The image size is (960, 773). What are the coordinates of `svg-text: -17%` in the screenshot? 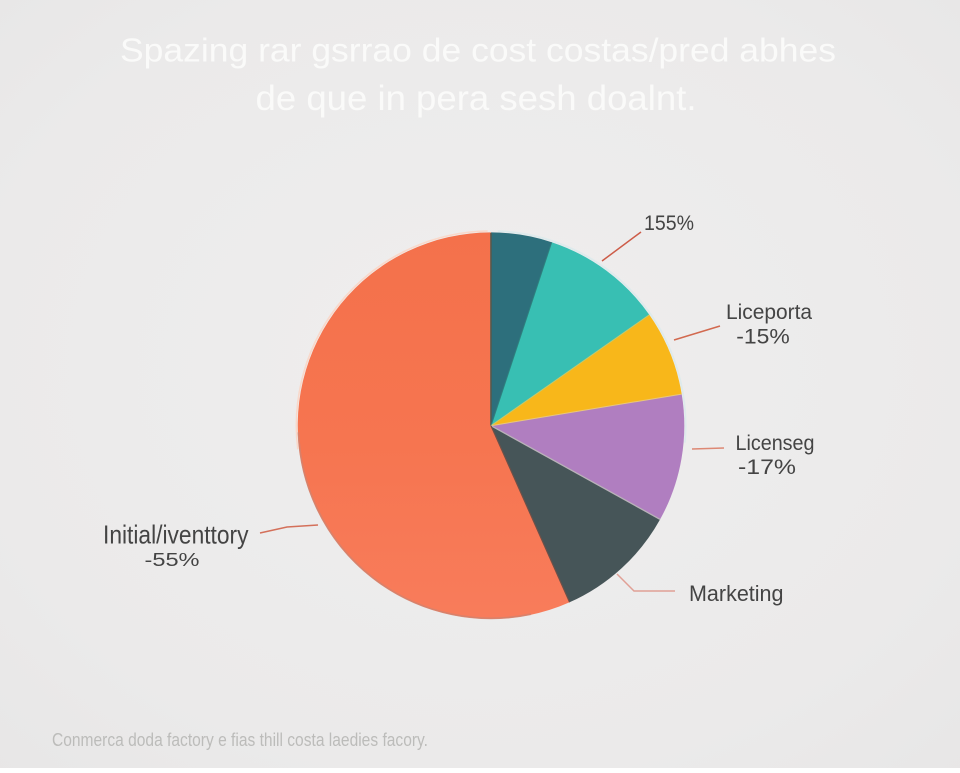 It's located at (767, 467).